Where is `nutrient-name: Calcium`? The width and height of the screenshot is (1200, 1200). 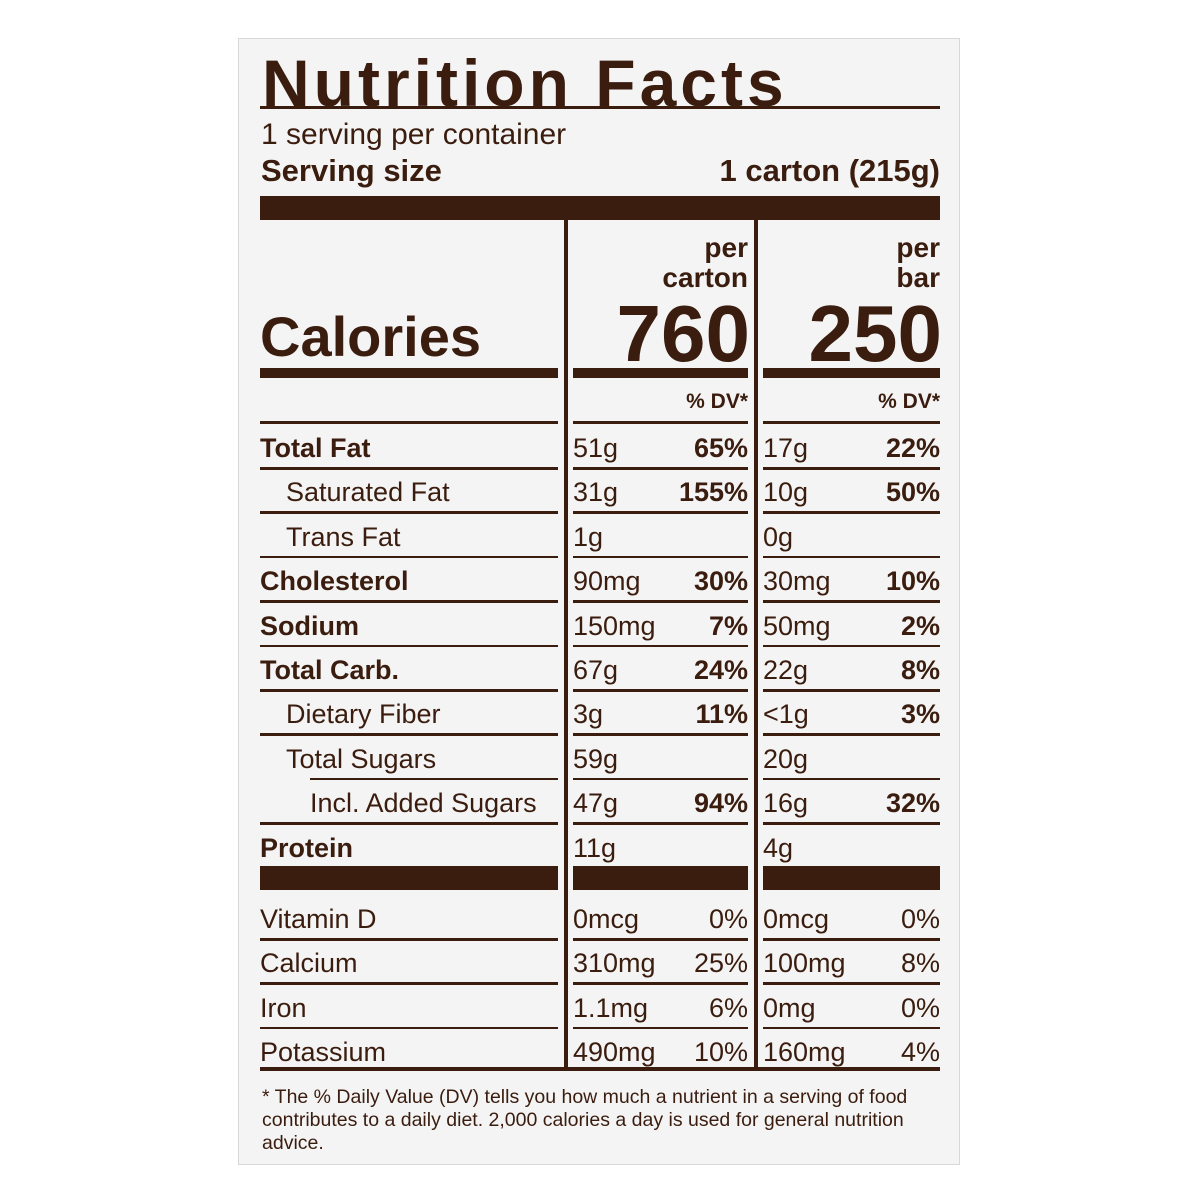 nutrient-name: Calcium is located at coordinates (309, 963).